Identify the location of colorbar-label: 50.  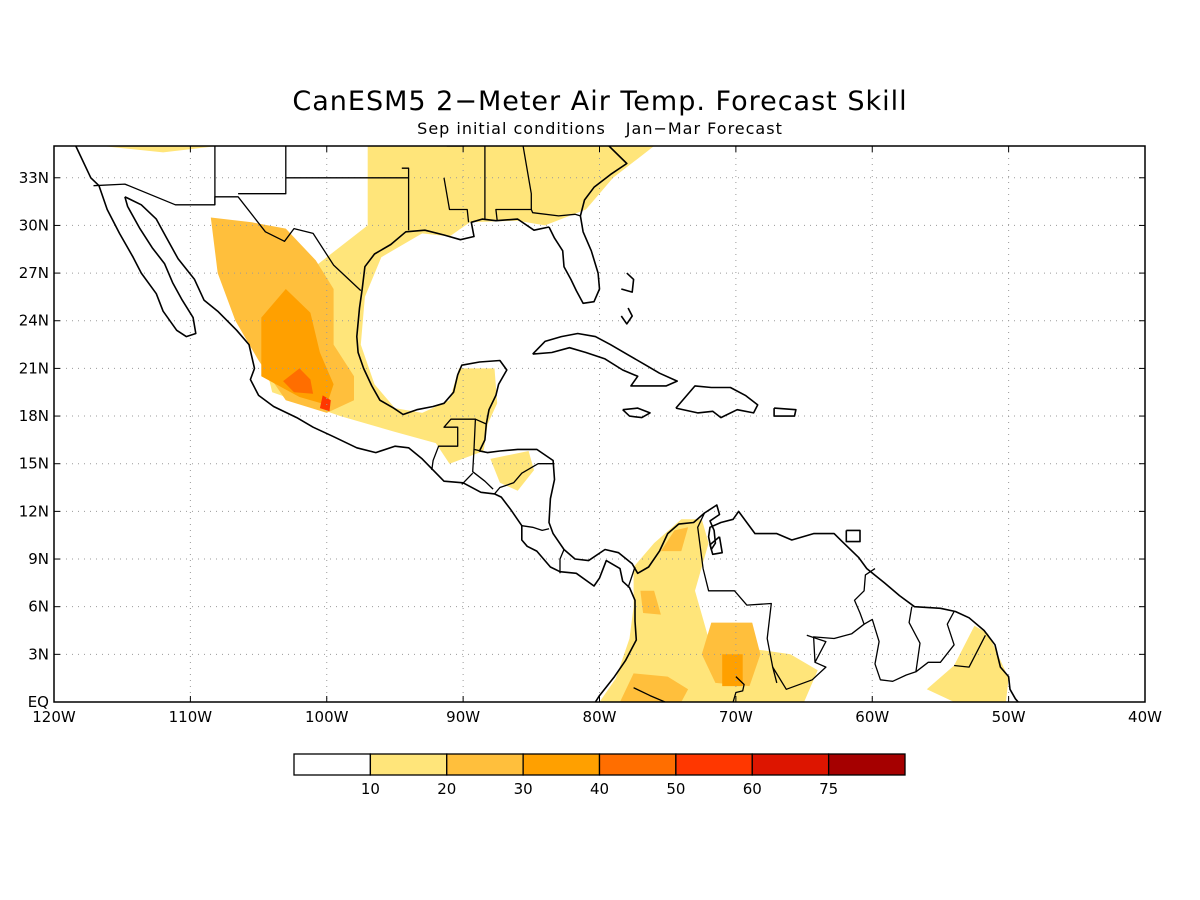
(675, 789).